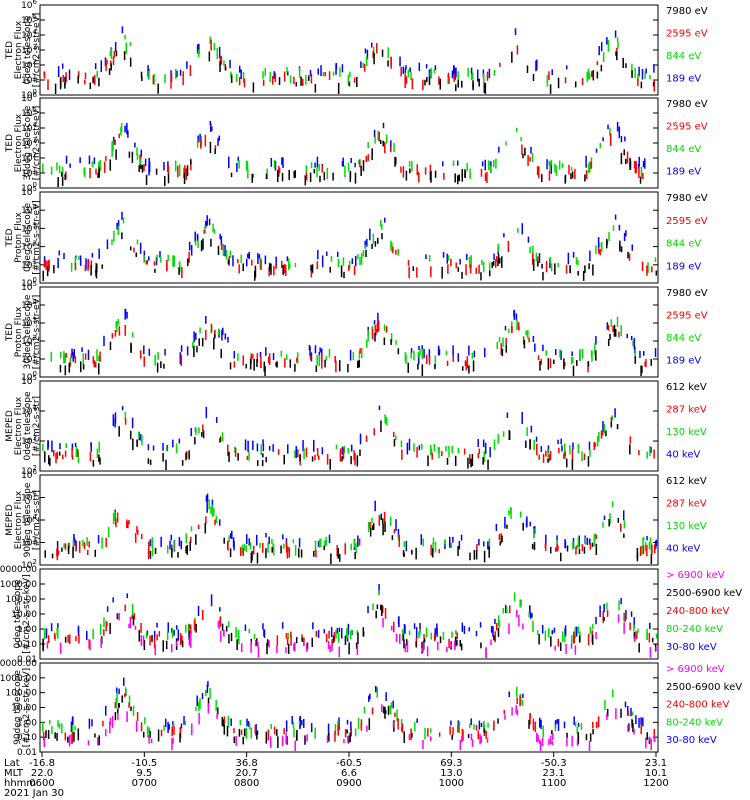 This screenshot has width=750, height=800. Describe the element at coordinates (356, 536) in the screenshot. I see `series-trace` at that location.